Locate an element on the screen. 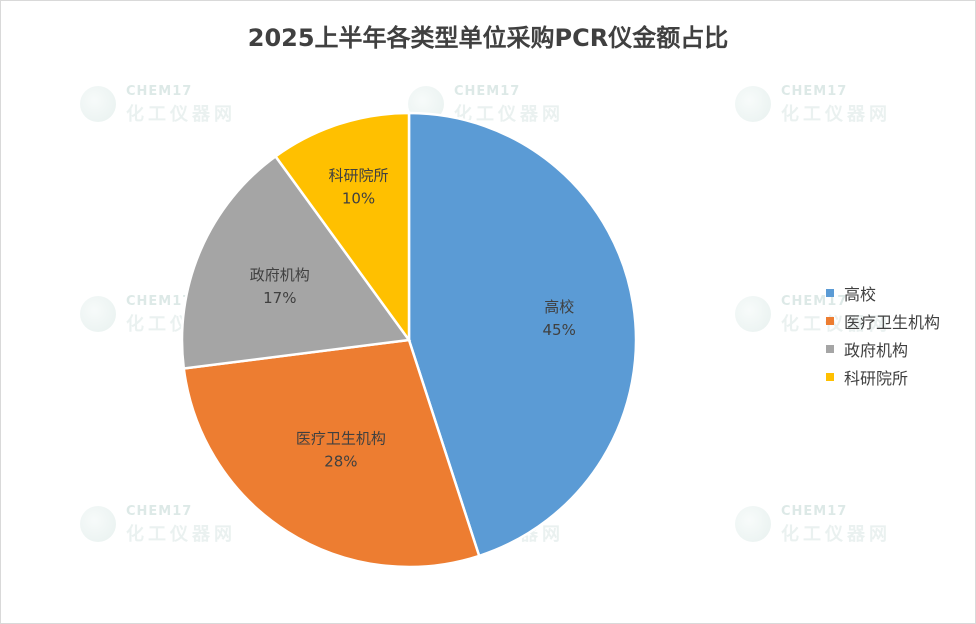 The height and width of the screenshot is (624, 976). slice-category-label: 科研院所 is located at coordinates (358, 176).